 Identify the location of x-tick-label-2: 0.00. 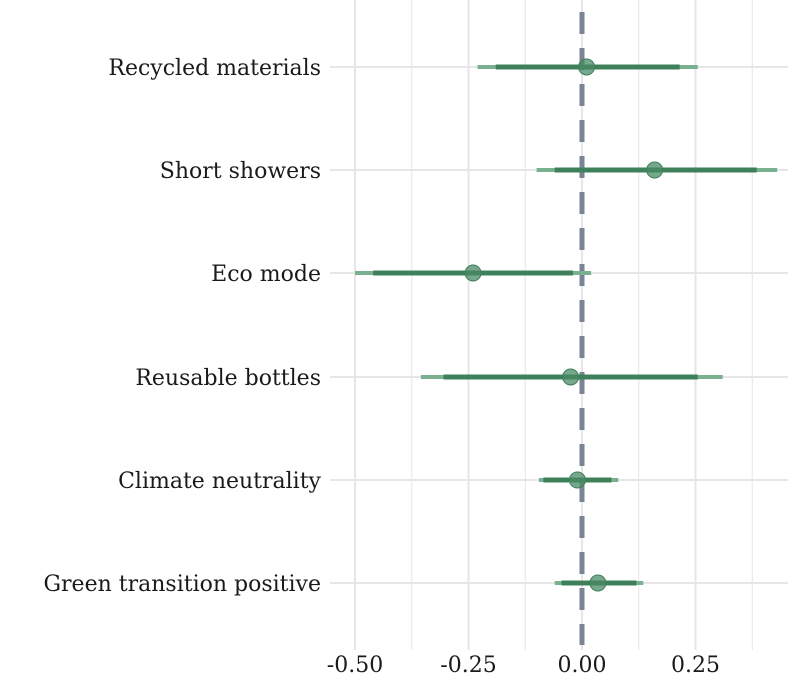
(582, 665).